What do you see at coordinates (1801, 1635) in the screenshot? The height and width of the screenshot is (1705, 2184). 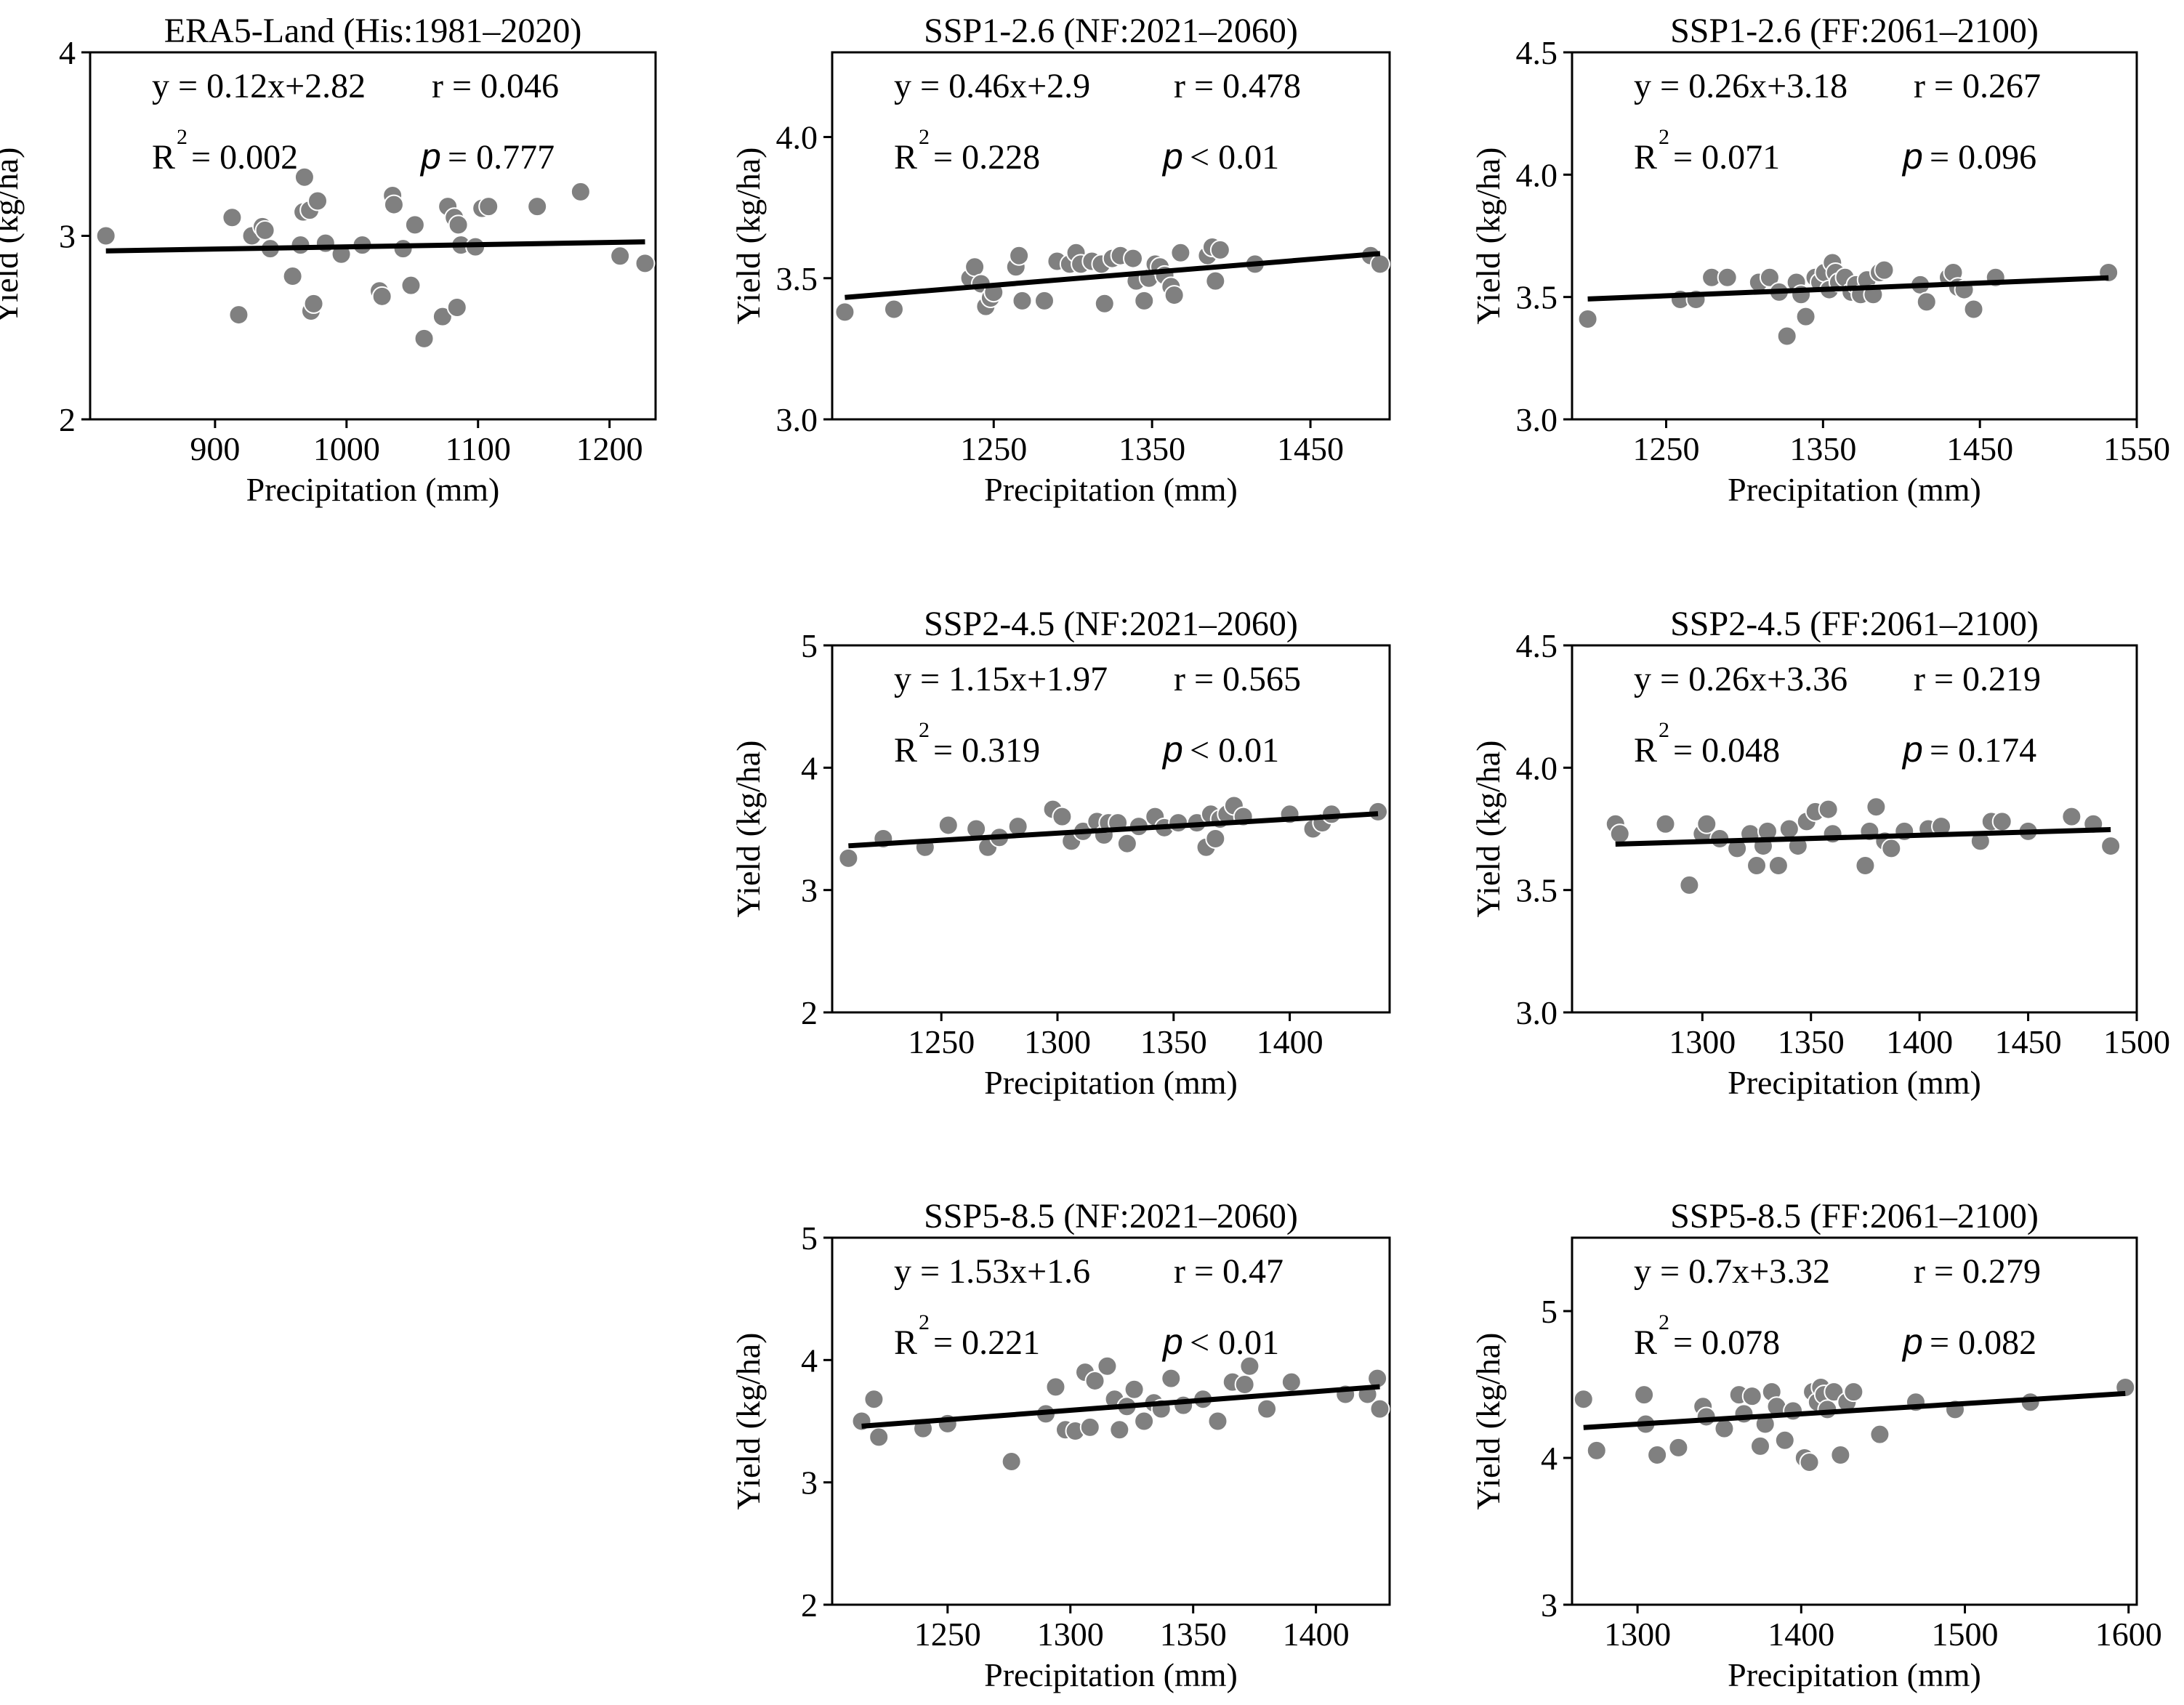 I see `x-tick-label: 1400` at bounding box center [1801, 1635].